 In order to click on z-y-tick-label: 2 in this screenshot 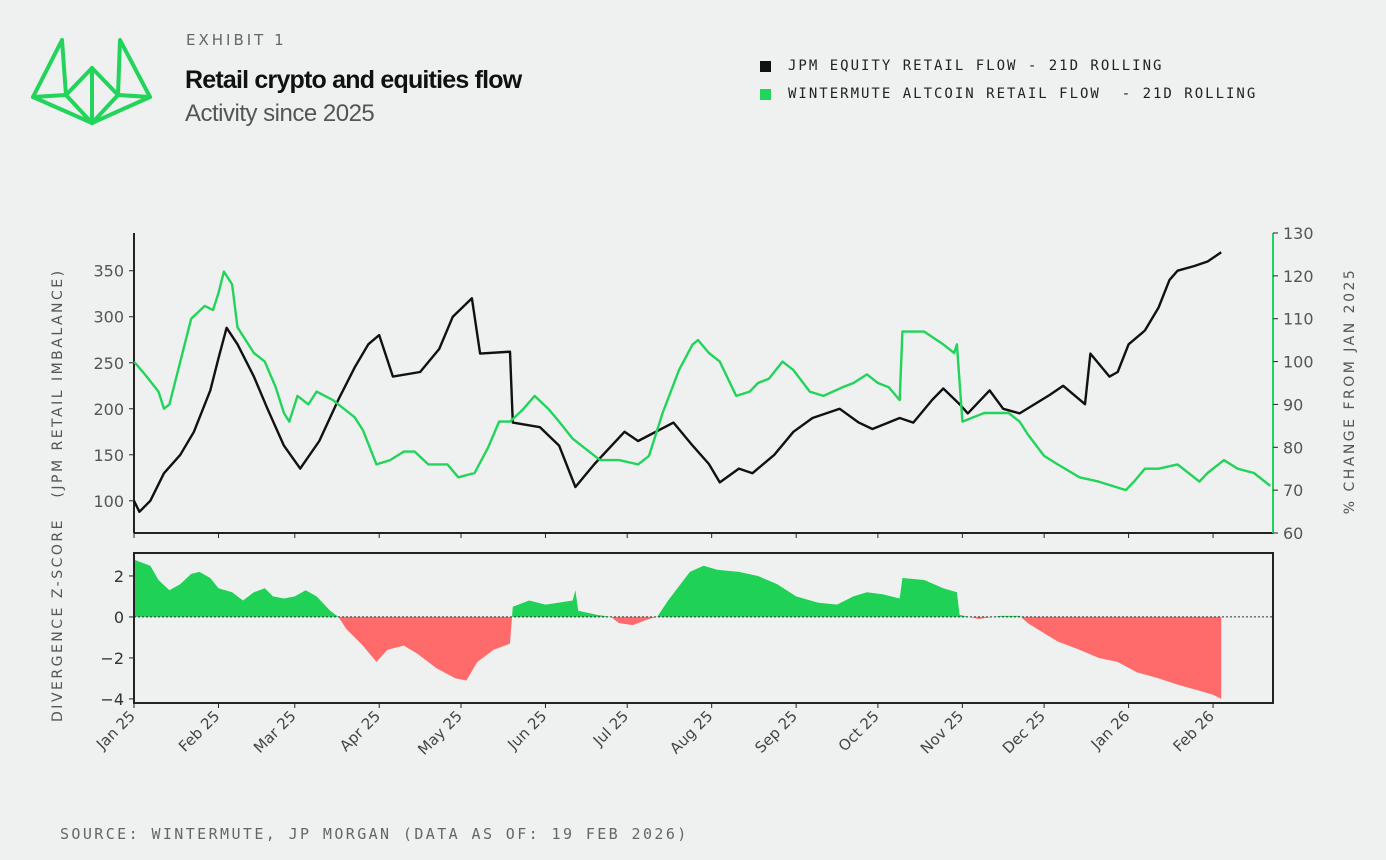, I will do `click(119, 576)`.